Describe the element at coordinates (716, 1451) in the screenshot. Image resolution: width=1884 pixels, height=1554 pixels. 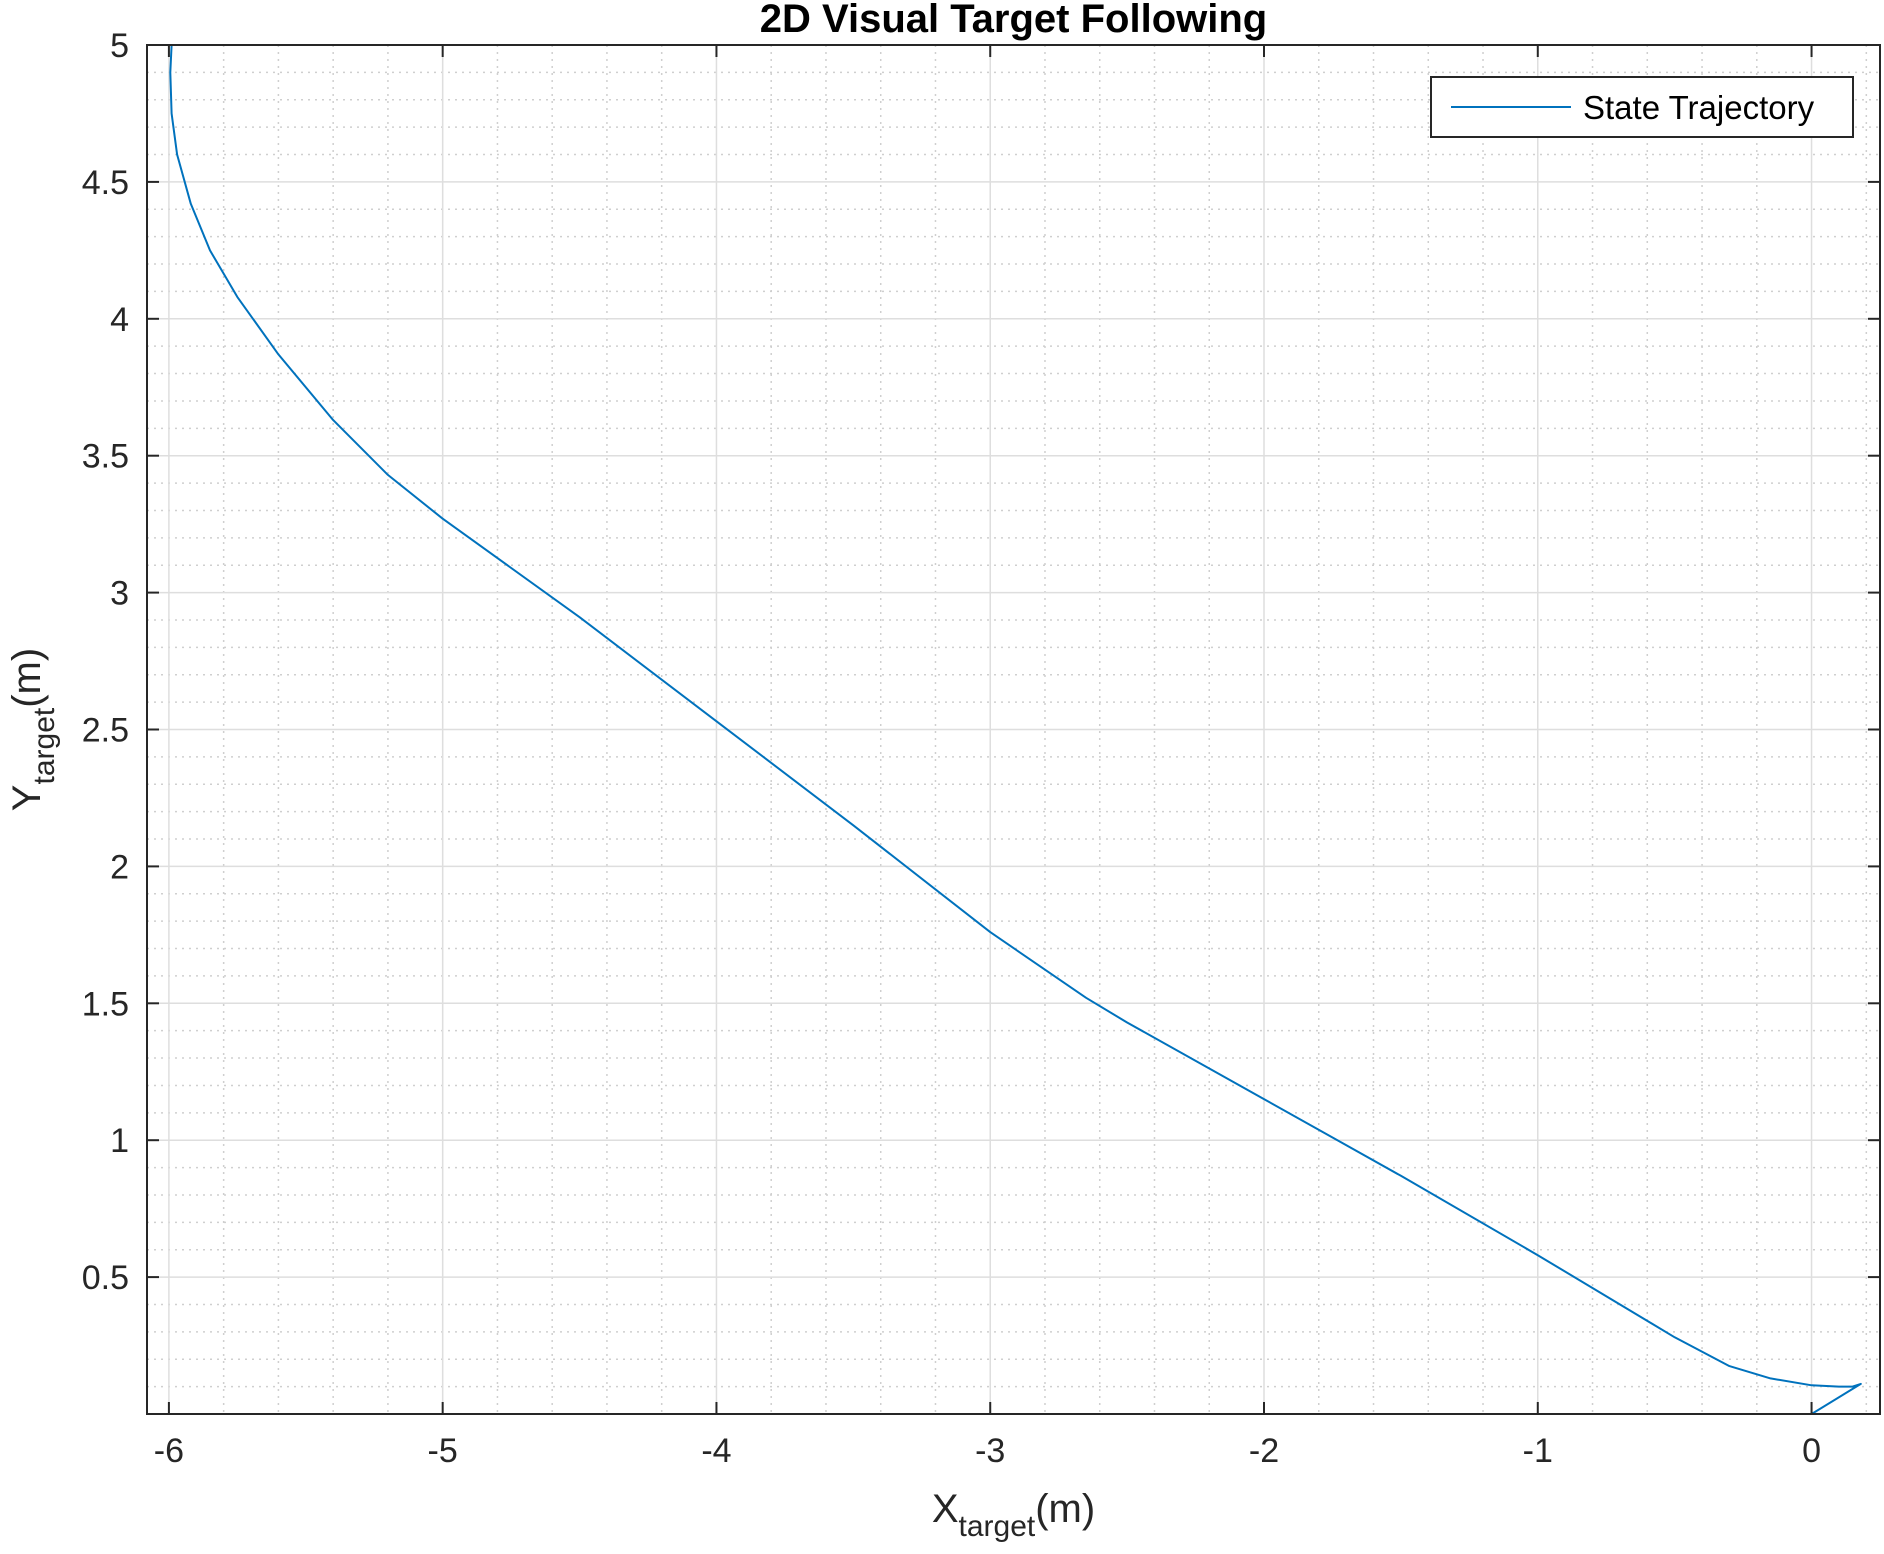
I see `x-tick-label: -4` at that location.